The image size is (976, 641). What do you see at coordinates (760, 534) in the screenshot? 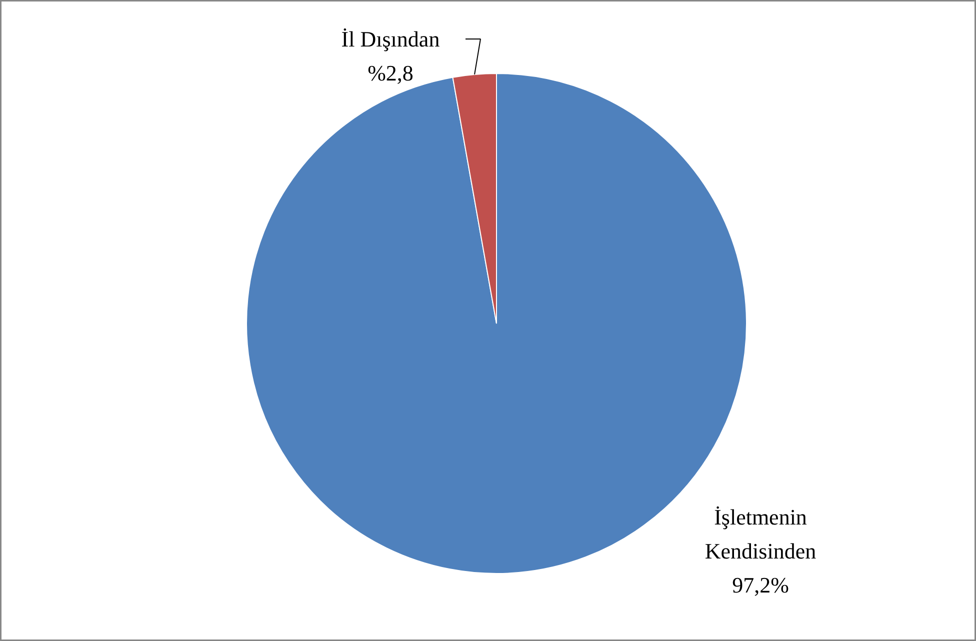
I see `slice-label: İşletmenin Kendisinden` at bounding box center [760, 534].